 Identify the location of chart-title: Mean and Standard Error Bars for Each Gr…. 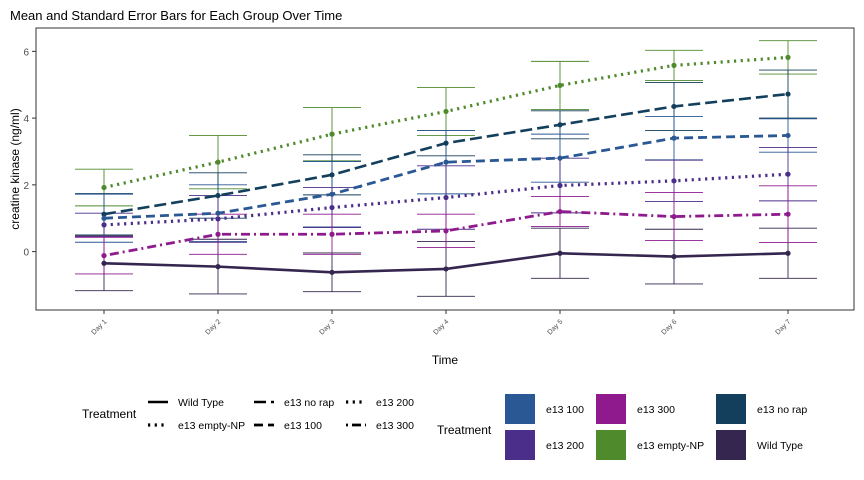
(176, 15).